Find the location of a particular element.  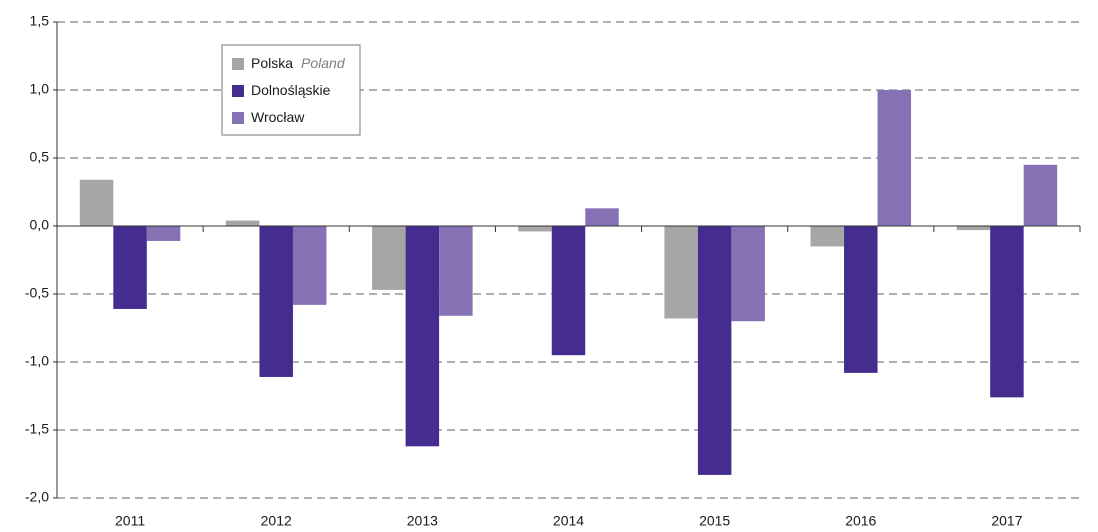

legend-label: Dolnośląskie is located at coordinates (291, 90).